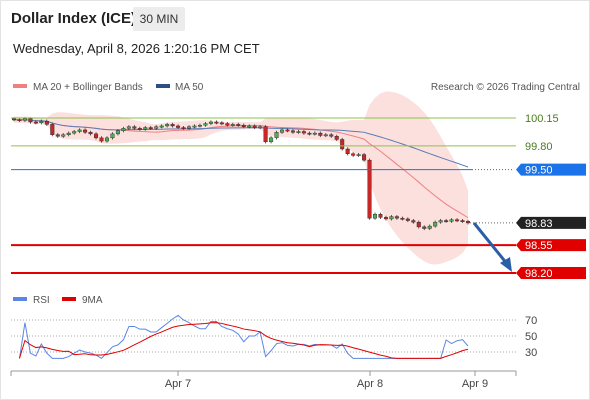 This screenshot has height=400, width=590. What do you see at coordinates (370, 384) in the screenshot?
I see `x-tick-label: Apr 8` at bounding box center [370, 384].